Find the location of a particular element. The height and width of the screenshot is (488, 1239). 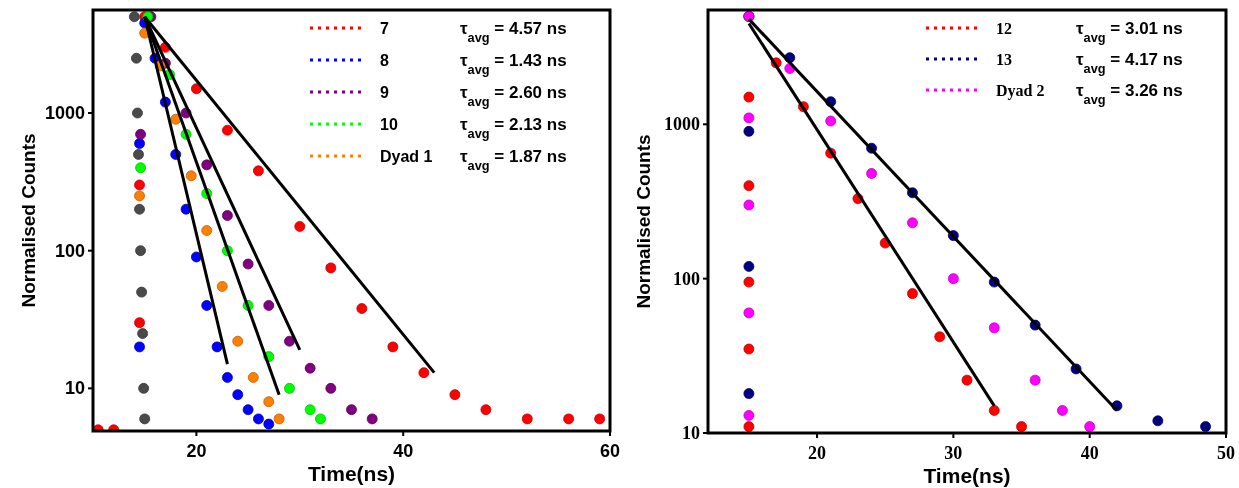

x-tick-label: 60 is located at coordinates (610, 451).